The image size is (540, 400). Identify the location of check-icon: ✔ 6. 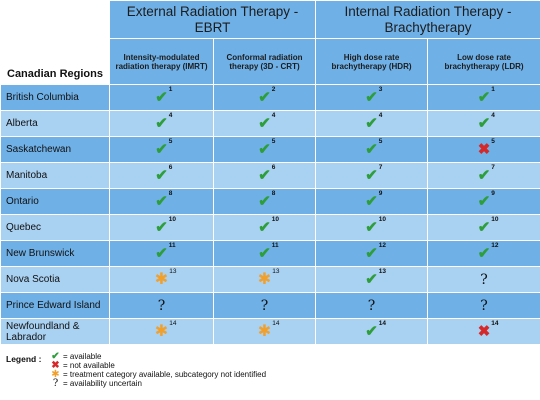
(267, 173).